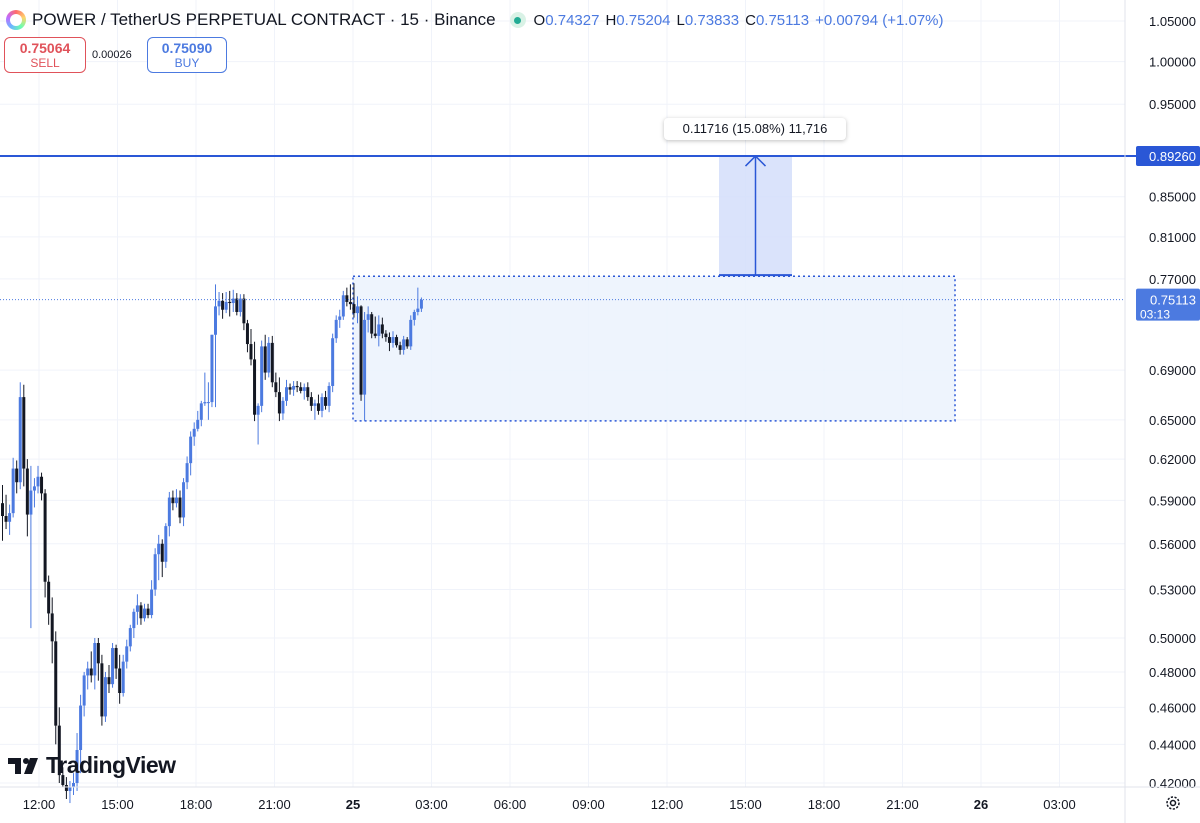  What do you see at coordinates (112, 55) in the screenshot?
I see `spread-value: 0.00026` at bounding box center [112, 55].